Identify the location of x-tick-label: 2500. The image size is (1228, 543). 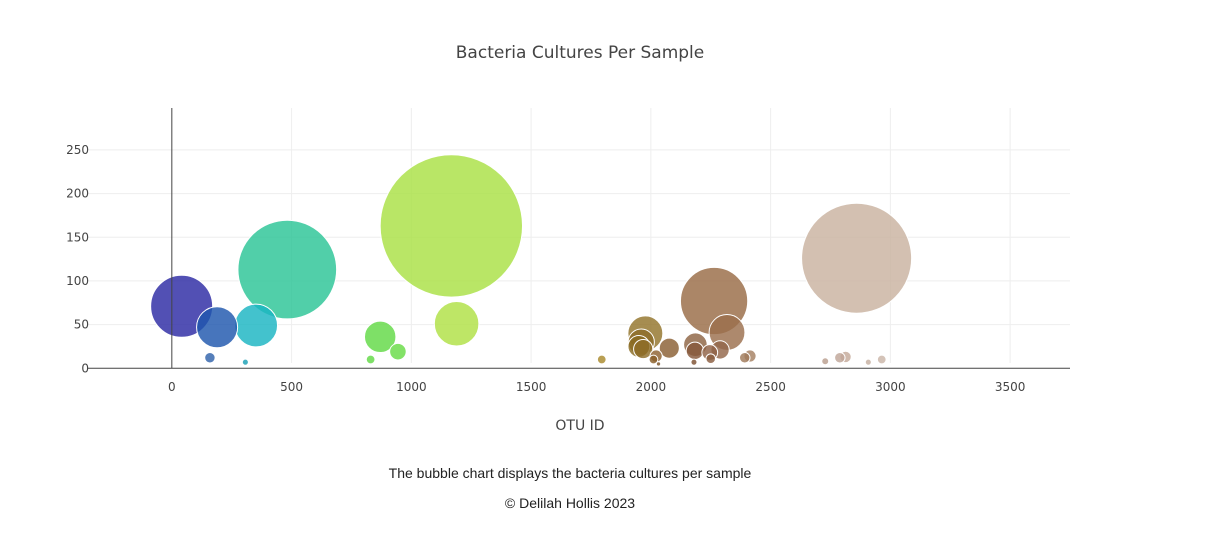
(770, 387).